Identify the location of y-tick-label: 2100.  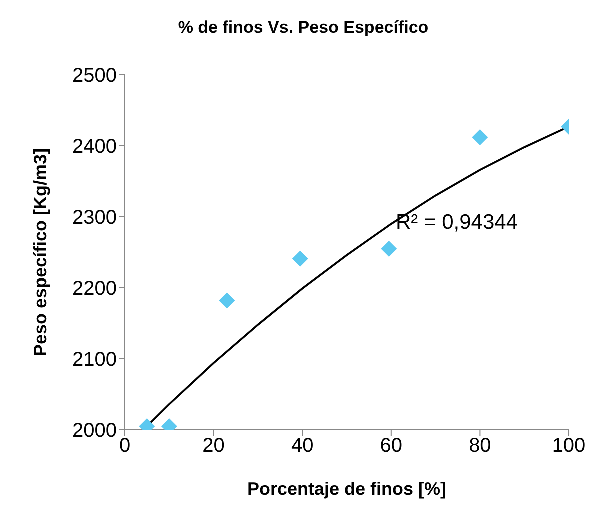
(94, 360).